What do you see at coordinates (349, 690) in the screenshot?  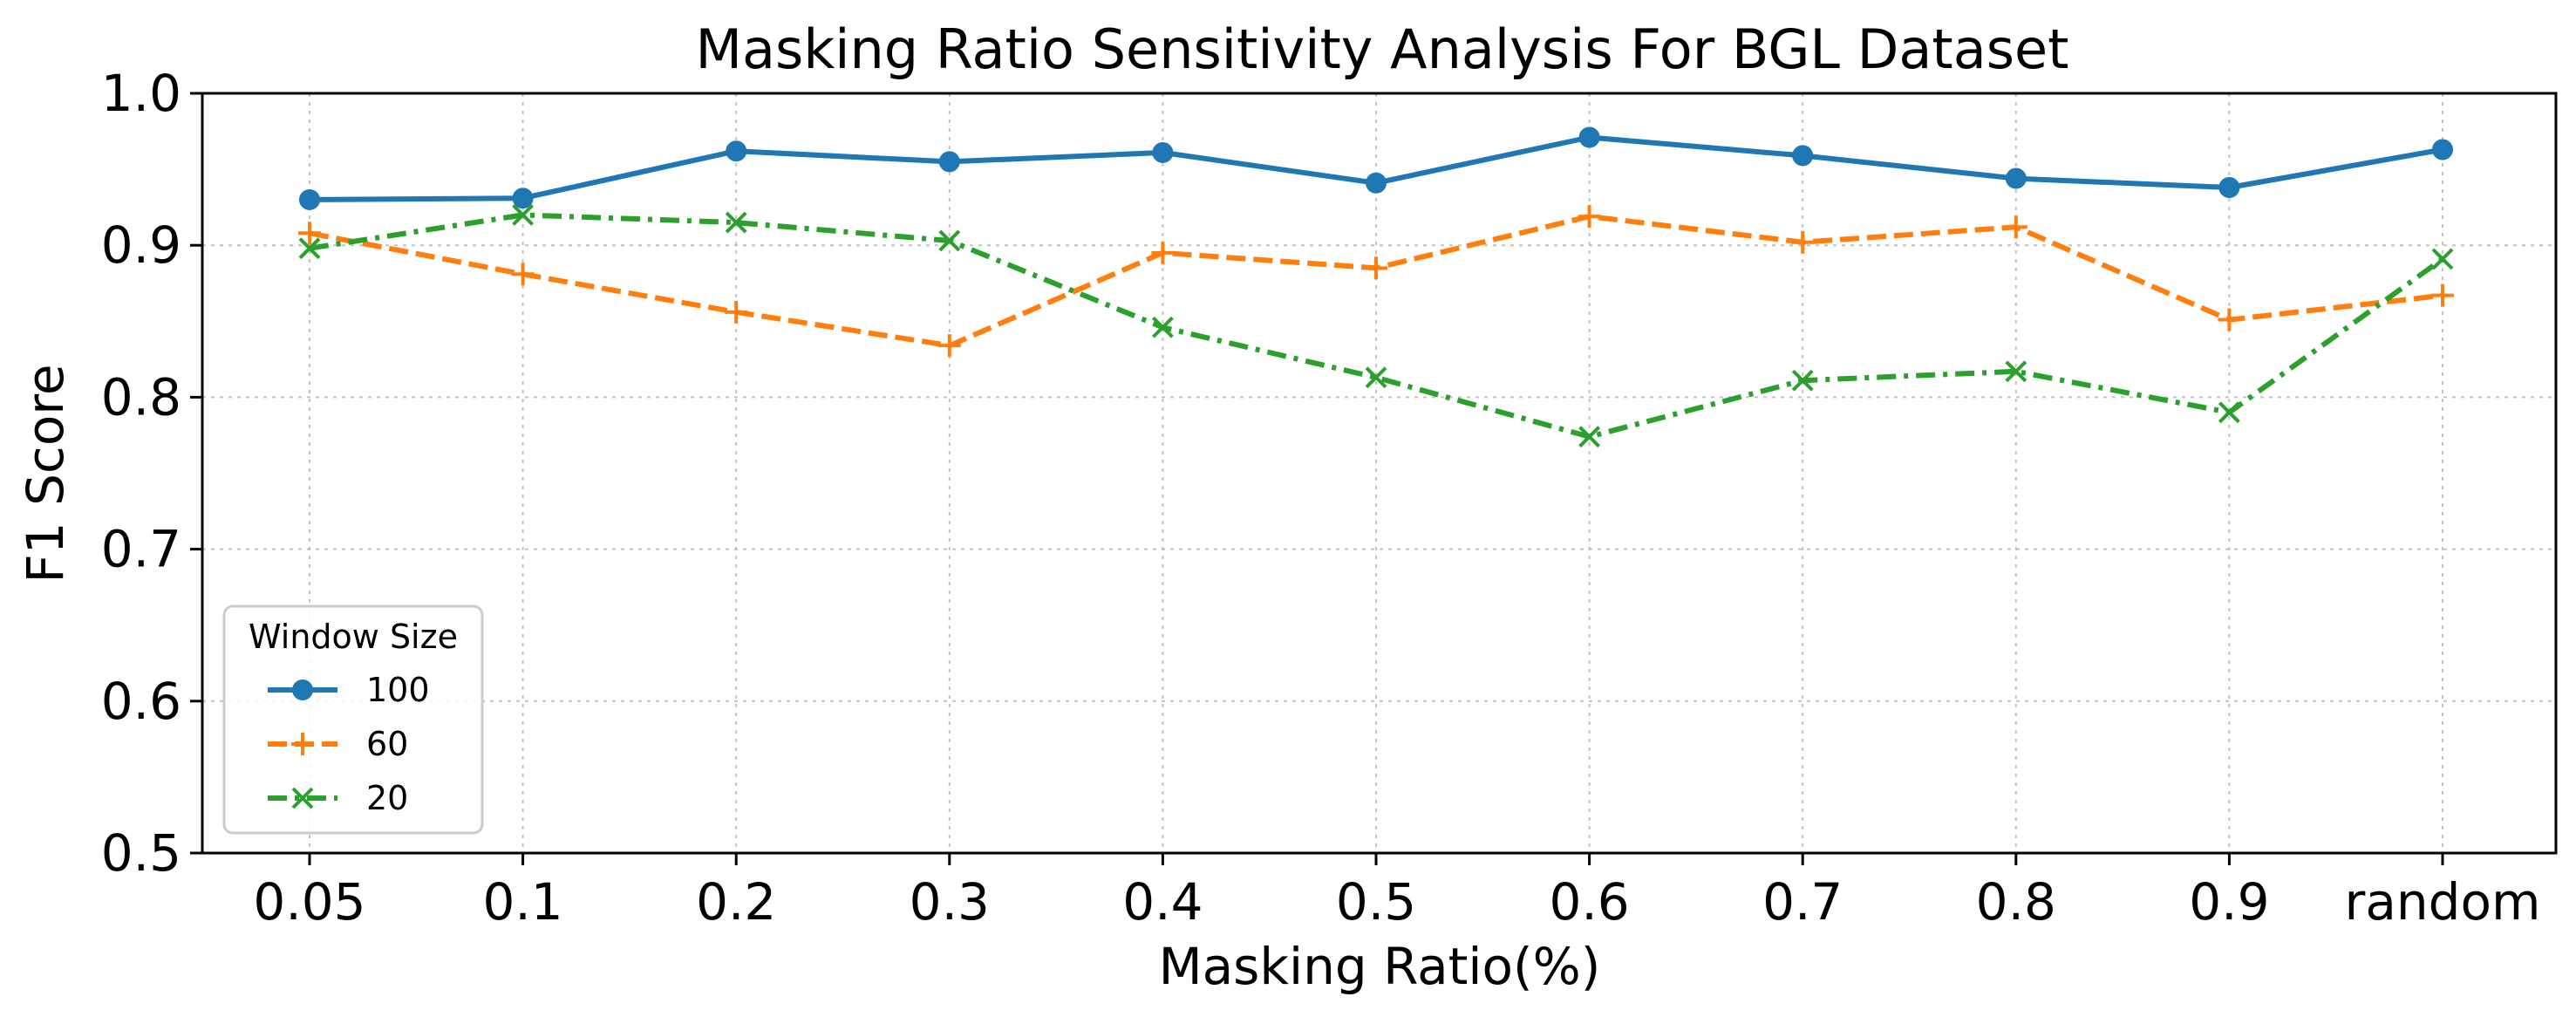 I see `legend-entry-100: 100` at bounding box center [349, 690].